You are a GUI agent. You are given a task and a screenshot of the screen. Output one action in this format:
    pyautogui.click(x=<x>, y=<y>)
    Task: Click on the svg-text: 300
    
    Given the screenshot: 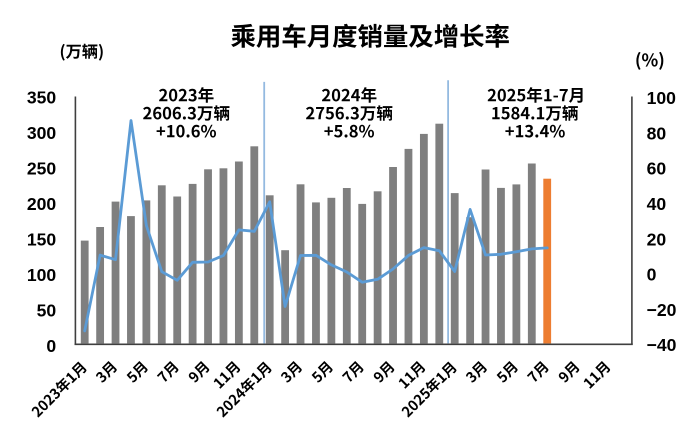 What is the action you would take?
    pyautogui.click(x=42, y=133)
    